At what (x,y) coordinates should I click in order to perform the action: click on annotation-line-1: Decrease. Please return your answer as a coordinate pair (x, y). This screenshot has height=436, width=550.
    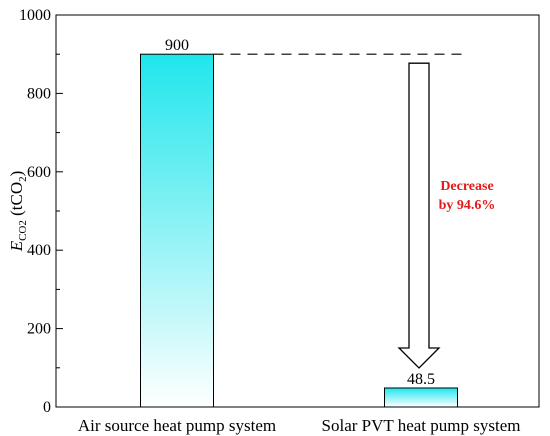
    Looking at the image, I should click on (466, 186).